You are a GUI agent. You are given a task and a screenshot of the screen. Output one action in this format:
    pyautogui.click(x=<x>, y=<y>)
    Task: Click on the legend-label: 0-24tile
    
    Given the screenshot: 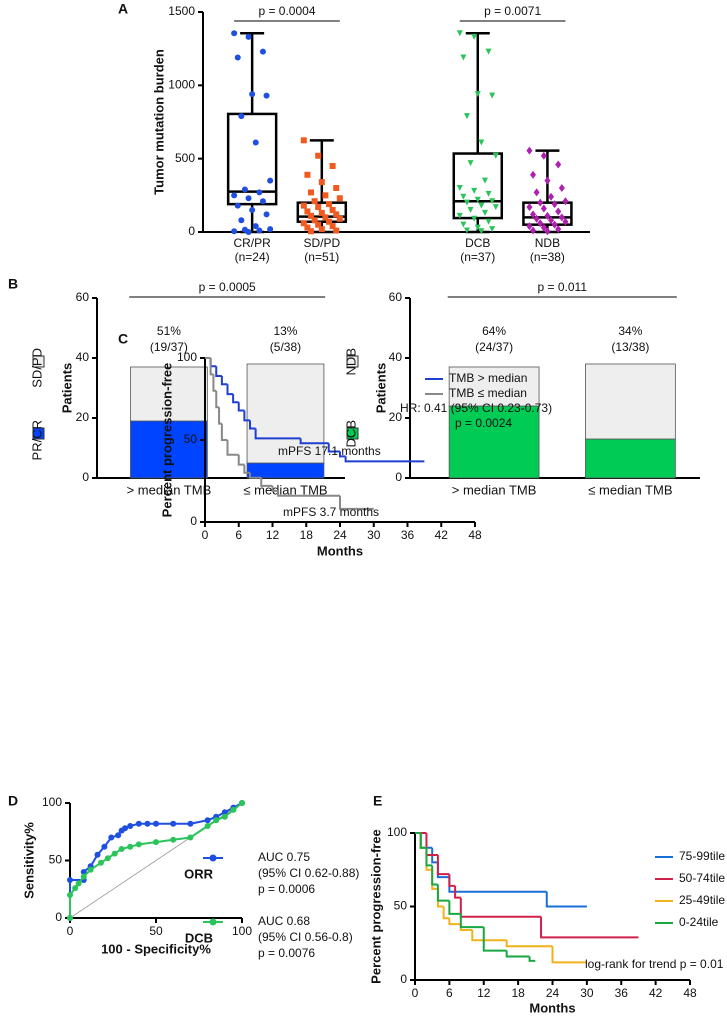 What is the action you would take?
    pyautogui.click(x=699, y=922)
    